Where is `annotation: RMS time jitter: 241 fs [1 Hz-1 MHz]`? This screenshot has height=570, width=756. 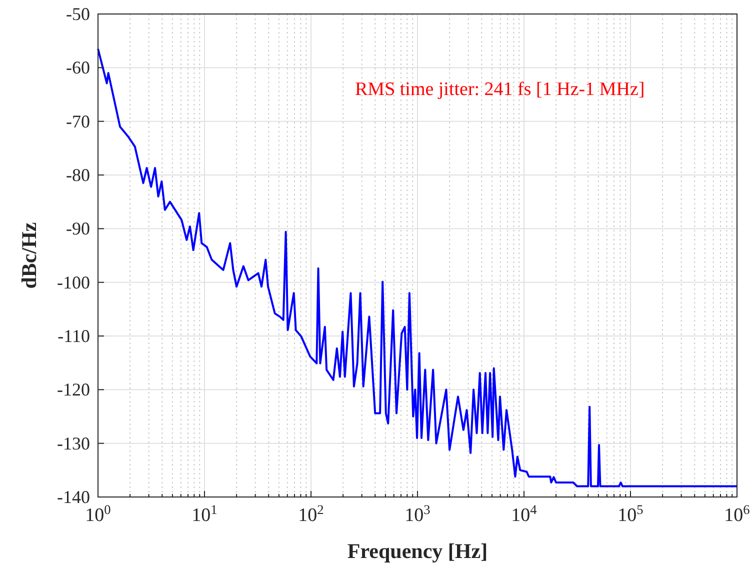
annotation: RMS time jitter: 241 fs [1 Hz-1 MHz] is located at coordinates (500, 89).